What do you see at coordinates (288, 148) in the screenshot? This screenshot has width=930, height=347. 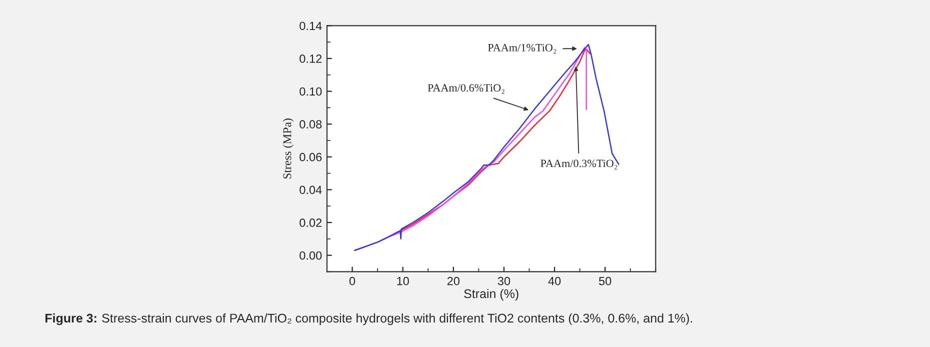 I see `y-axis-title: Stress (MPa)` at bounding box center [288, 148].